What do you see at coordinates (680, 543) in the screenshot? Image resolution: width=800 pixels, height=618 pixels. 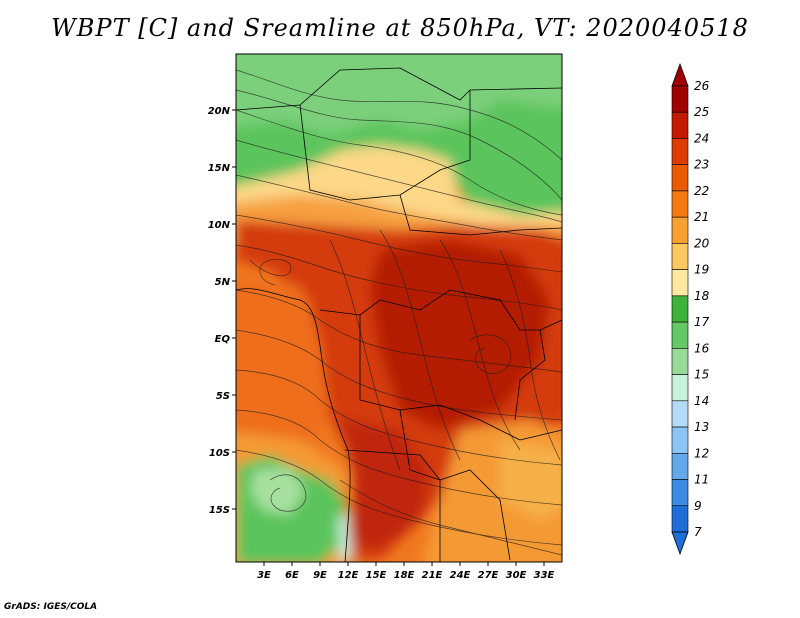 I see `colorbar-bottom-arrow` at bounding box center [680, 543].